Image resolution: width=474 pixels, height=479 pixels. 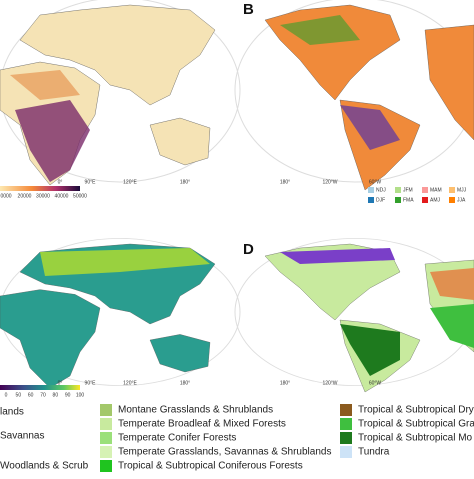 I want to click on legend-label: JJA, so click(x=461, y=200).